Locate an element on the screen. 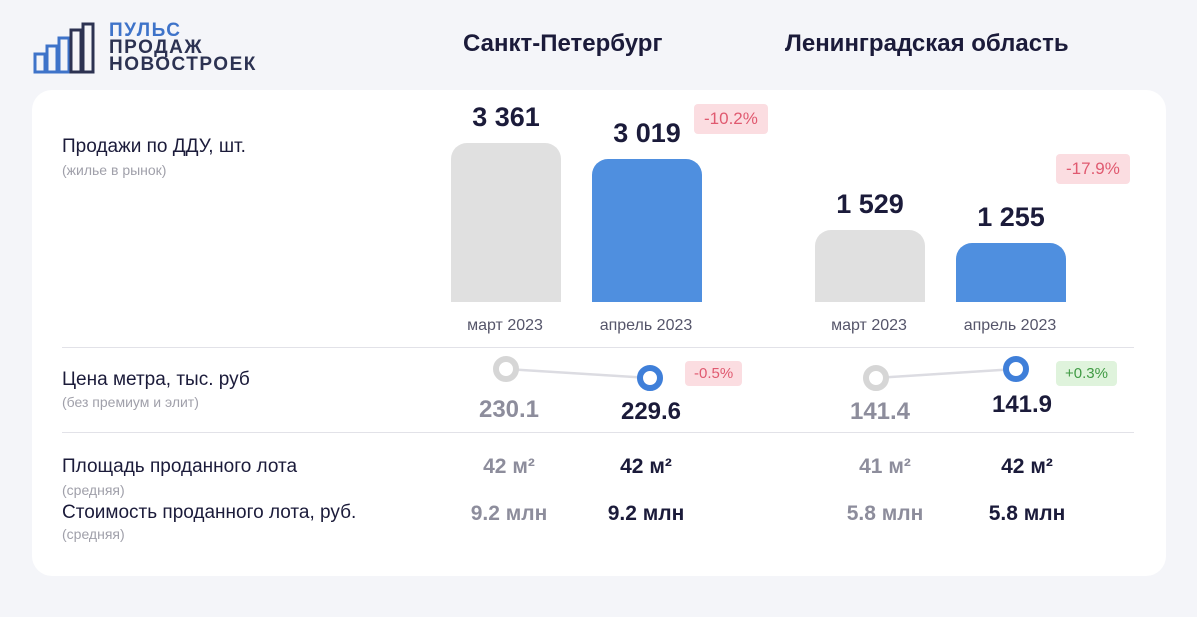 The image size is (1197, 617). bar-value-lo-march: 1 529 is located at coordinates (870, 203).